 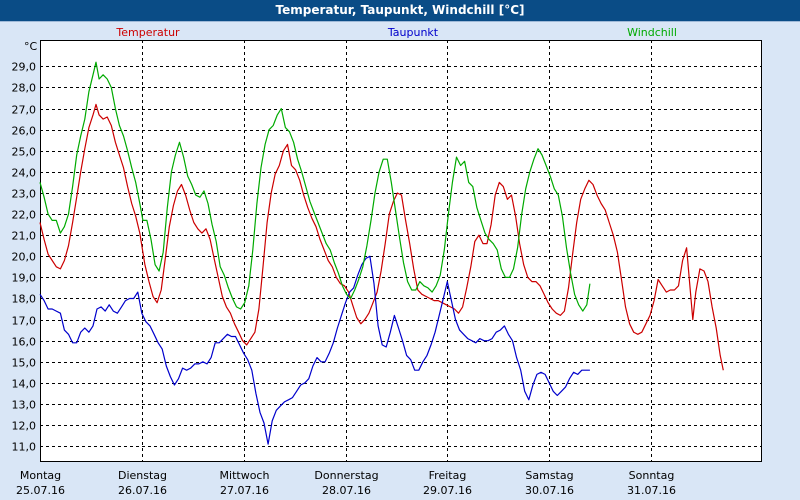 I want to click on x-day-label: Samstag, so click(x=549, y=475).